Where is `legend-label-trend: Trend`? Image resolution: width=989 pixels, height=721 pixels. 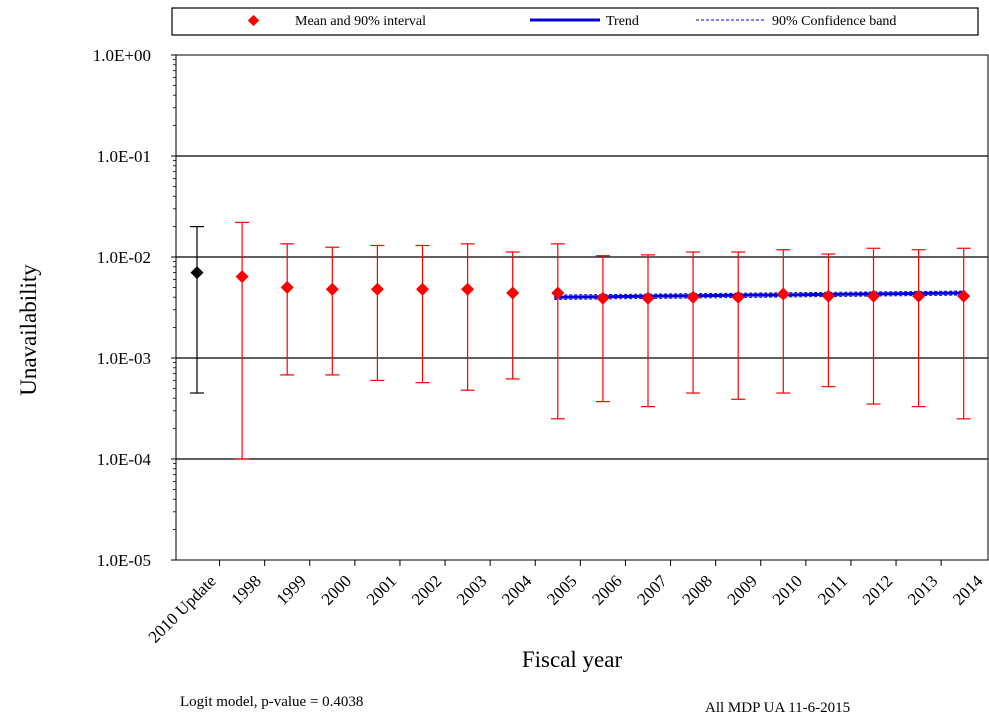
legend-label-trend: Trend is located at coordinates (622, 21).